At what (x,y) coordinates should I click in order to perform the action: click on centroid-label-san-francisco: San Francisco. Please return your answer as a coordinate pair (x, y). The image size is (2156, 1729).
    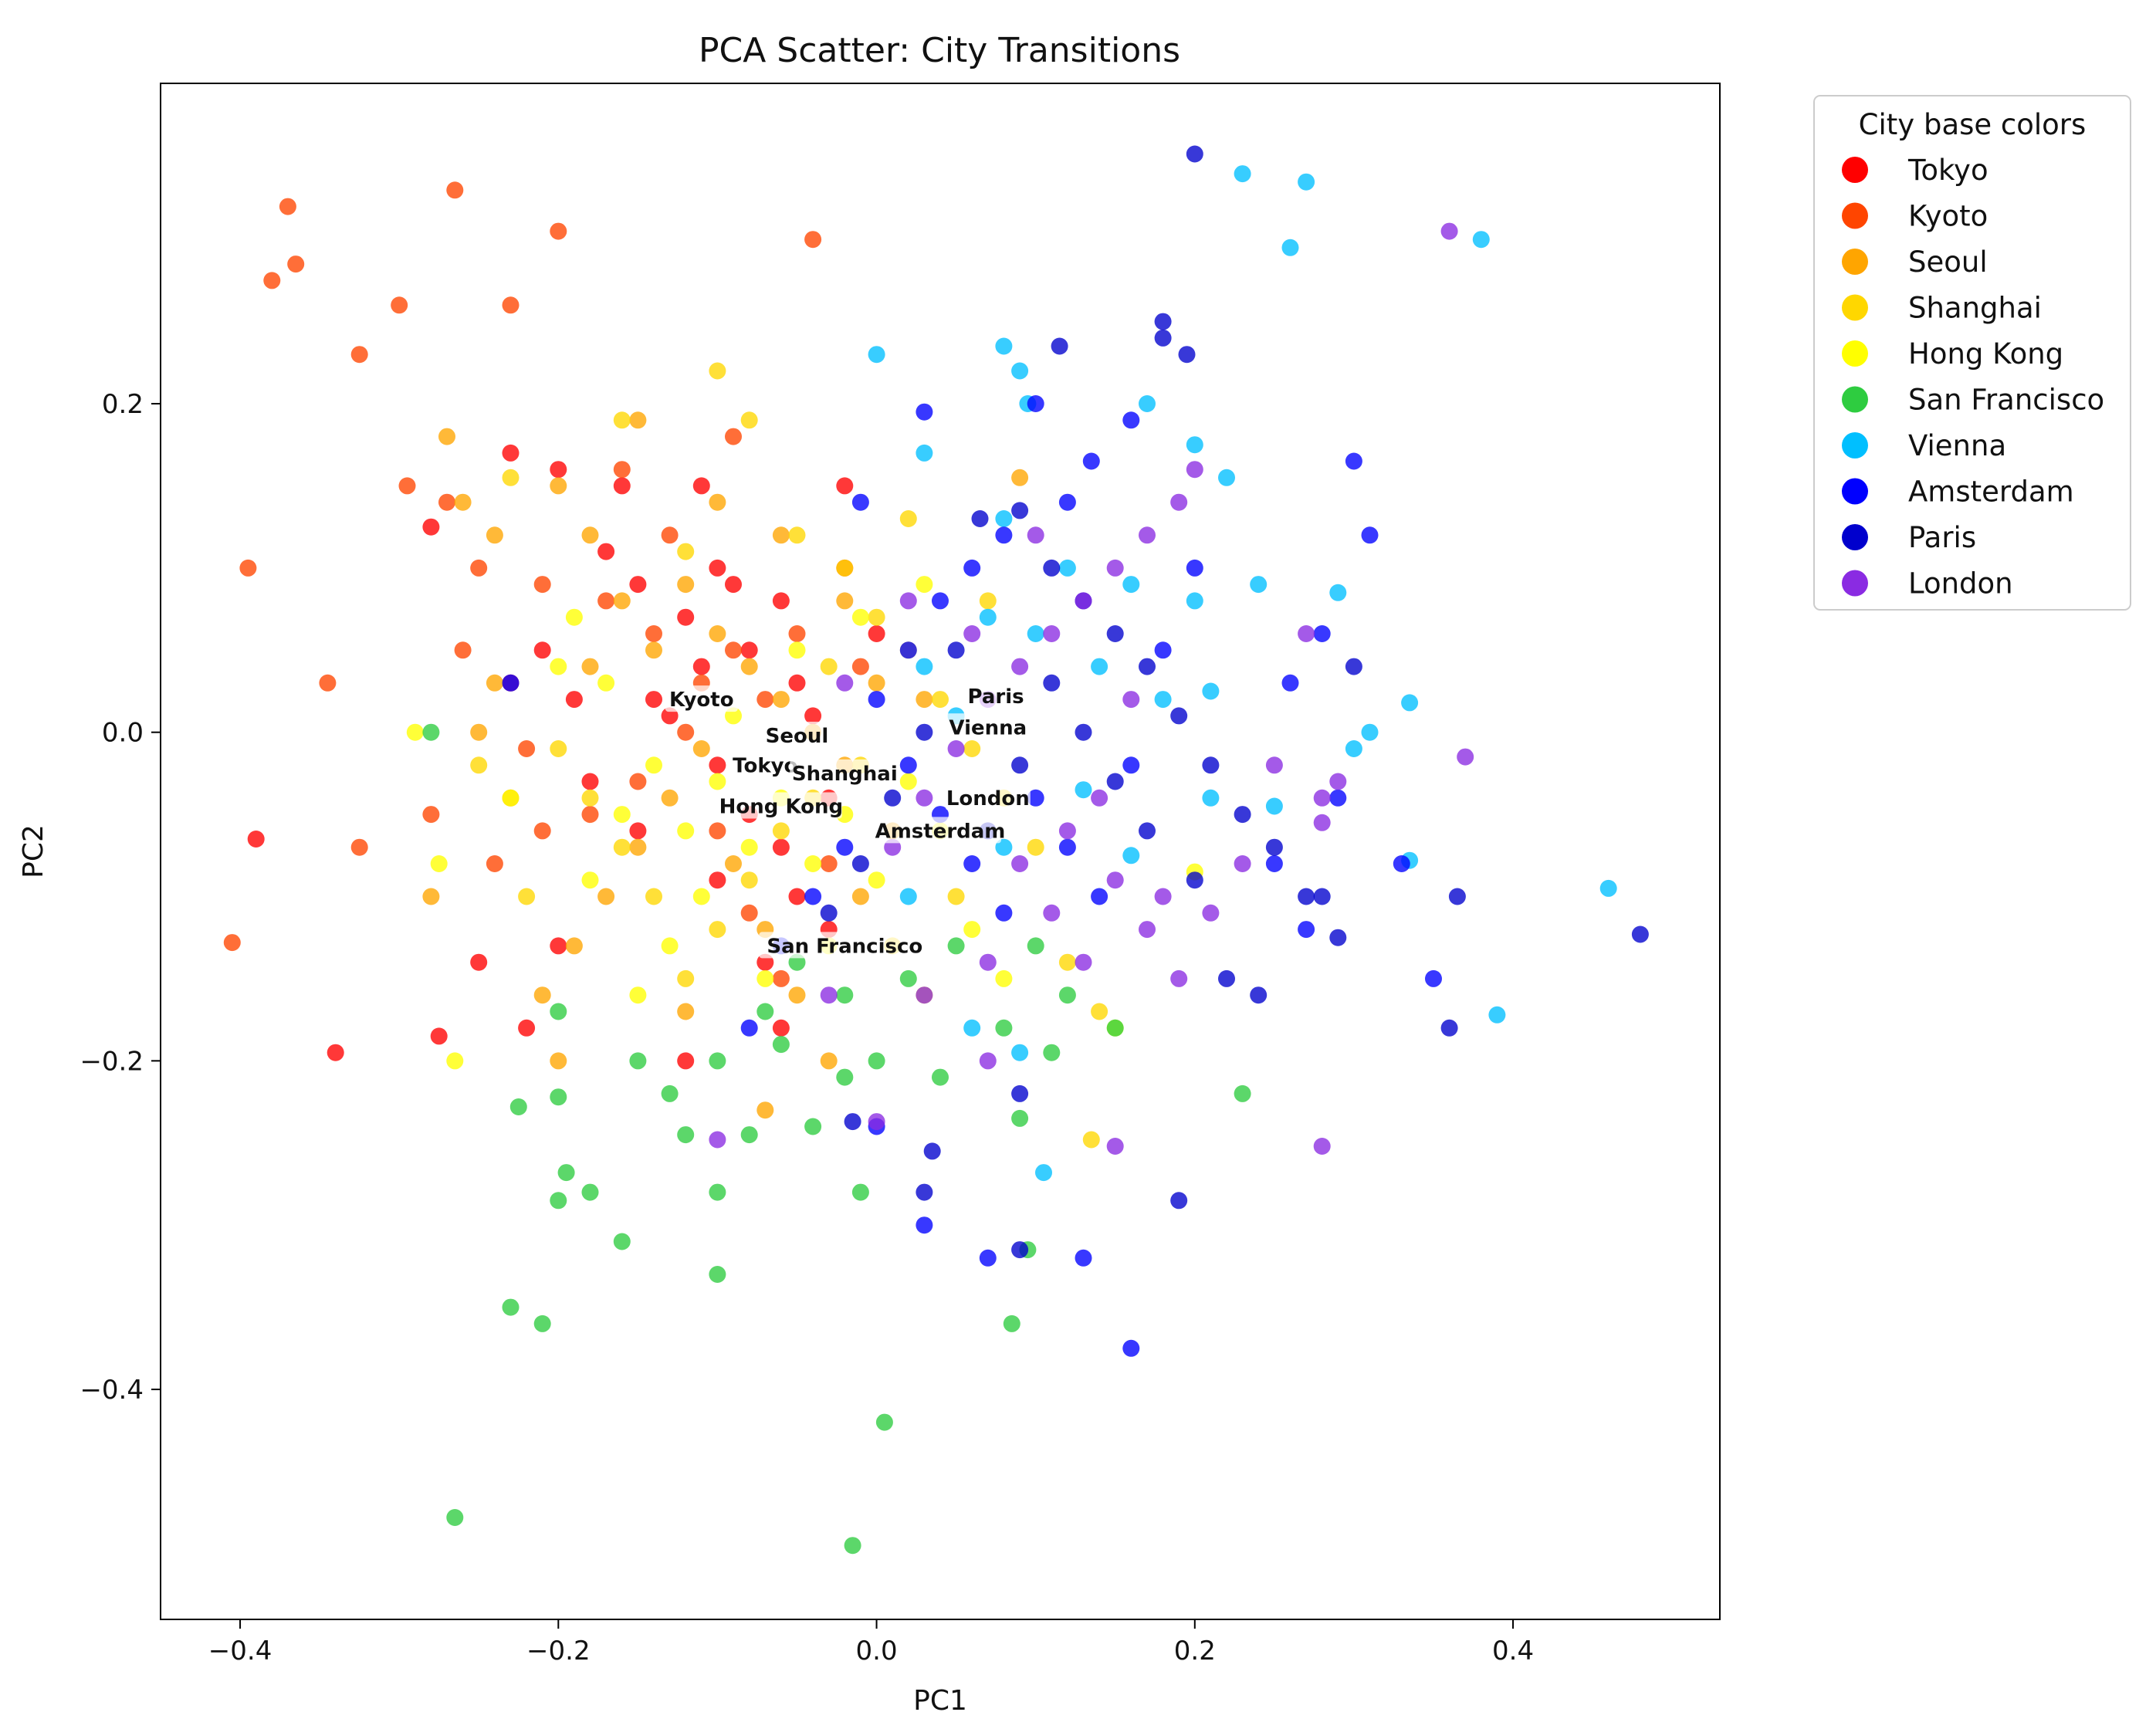
    Looking at the image, I should click on (844, 946).